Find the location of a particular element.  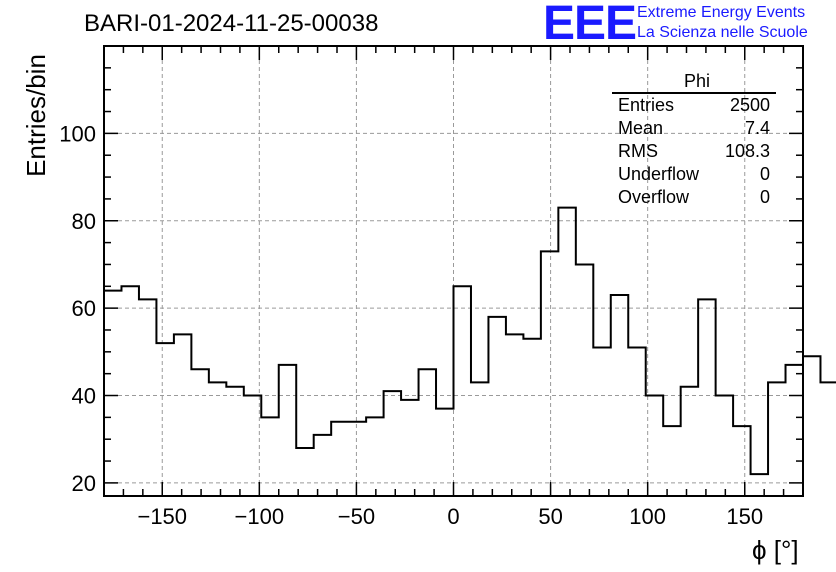

stats-value: 7.4 is located at coordinates (757, 128).